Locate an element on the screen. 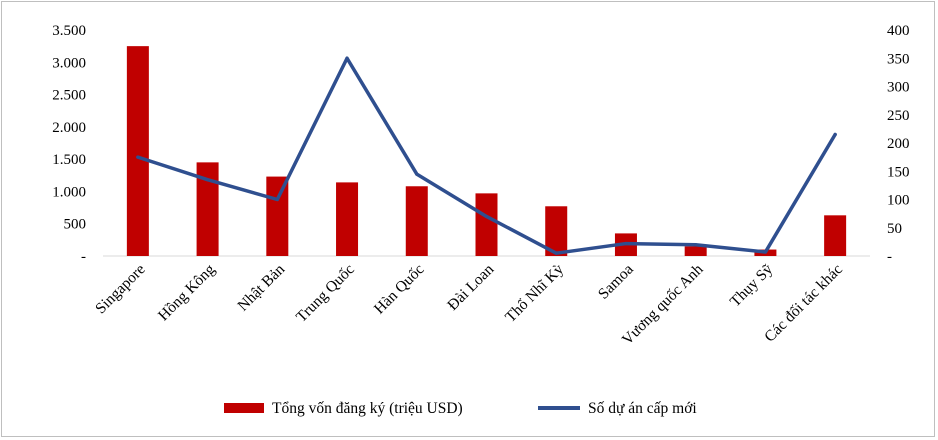 The width and height of the screenshot is (938, 440). y-left-tick-label: 500 is located at coordinates (75, 225).